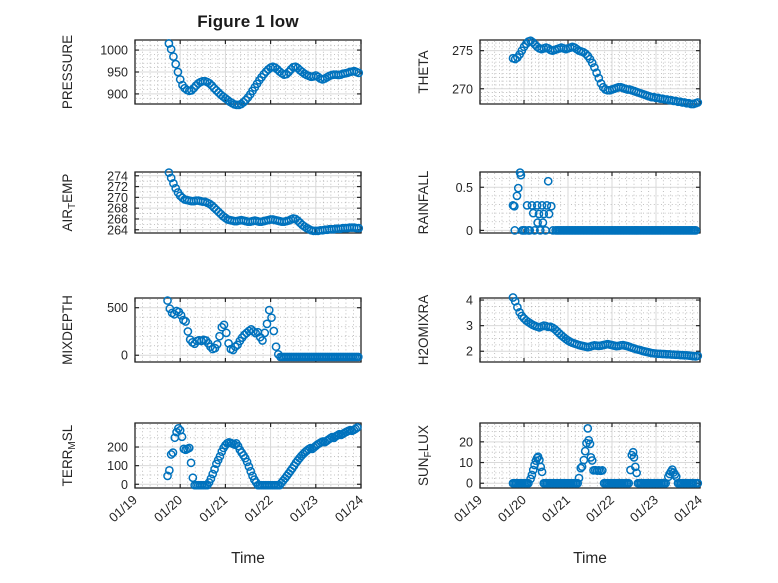  Describe the element at coordinates (423, 330) in the screenshot. I see `y-axis-label-h2omixra: H2OMIXRA` at that location.